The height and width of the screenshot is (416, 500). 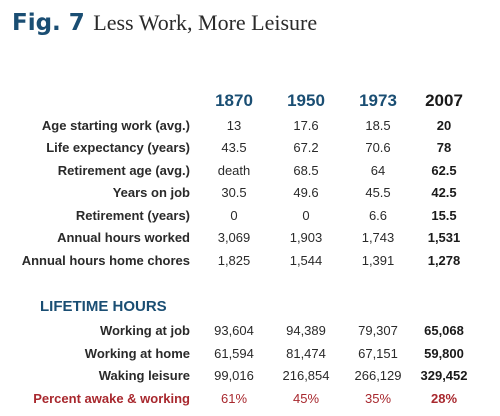 What do you see at coordinates (234, 331) in the screenshot?
I see `cell-value: 93,604` at bounding box center [234, 331].